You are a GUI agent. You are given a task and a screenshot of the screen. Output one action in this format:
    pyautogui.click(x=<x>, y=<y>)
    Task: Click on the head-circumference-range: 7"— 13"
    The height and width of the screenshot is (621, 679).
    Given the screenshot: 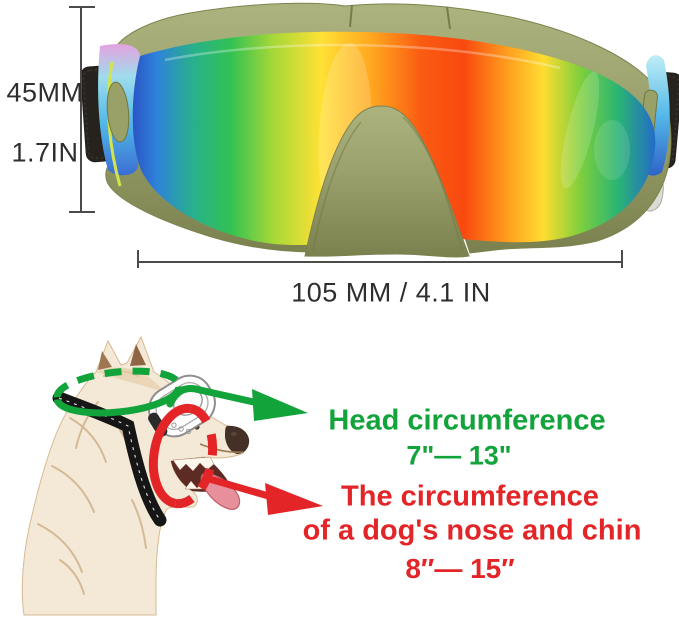 What is the action you would take?
    pyautogui.click(x=459, y=455)
    